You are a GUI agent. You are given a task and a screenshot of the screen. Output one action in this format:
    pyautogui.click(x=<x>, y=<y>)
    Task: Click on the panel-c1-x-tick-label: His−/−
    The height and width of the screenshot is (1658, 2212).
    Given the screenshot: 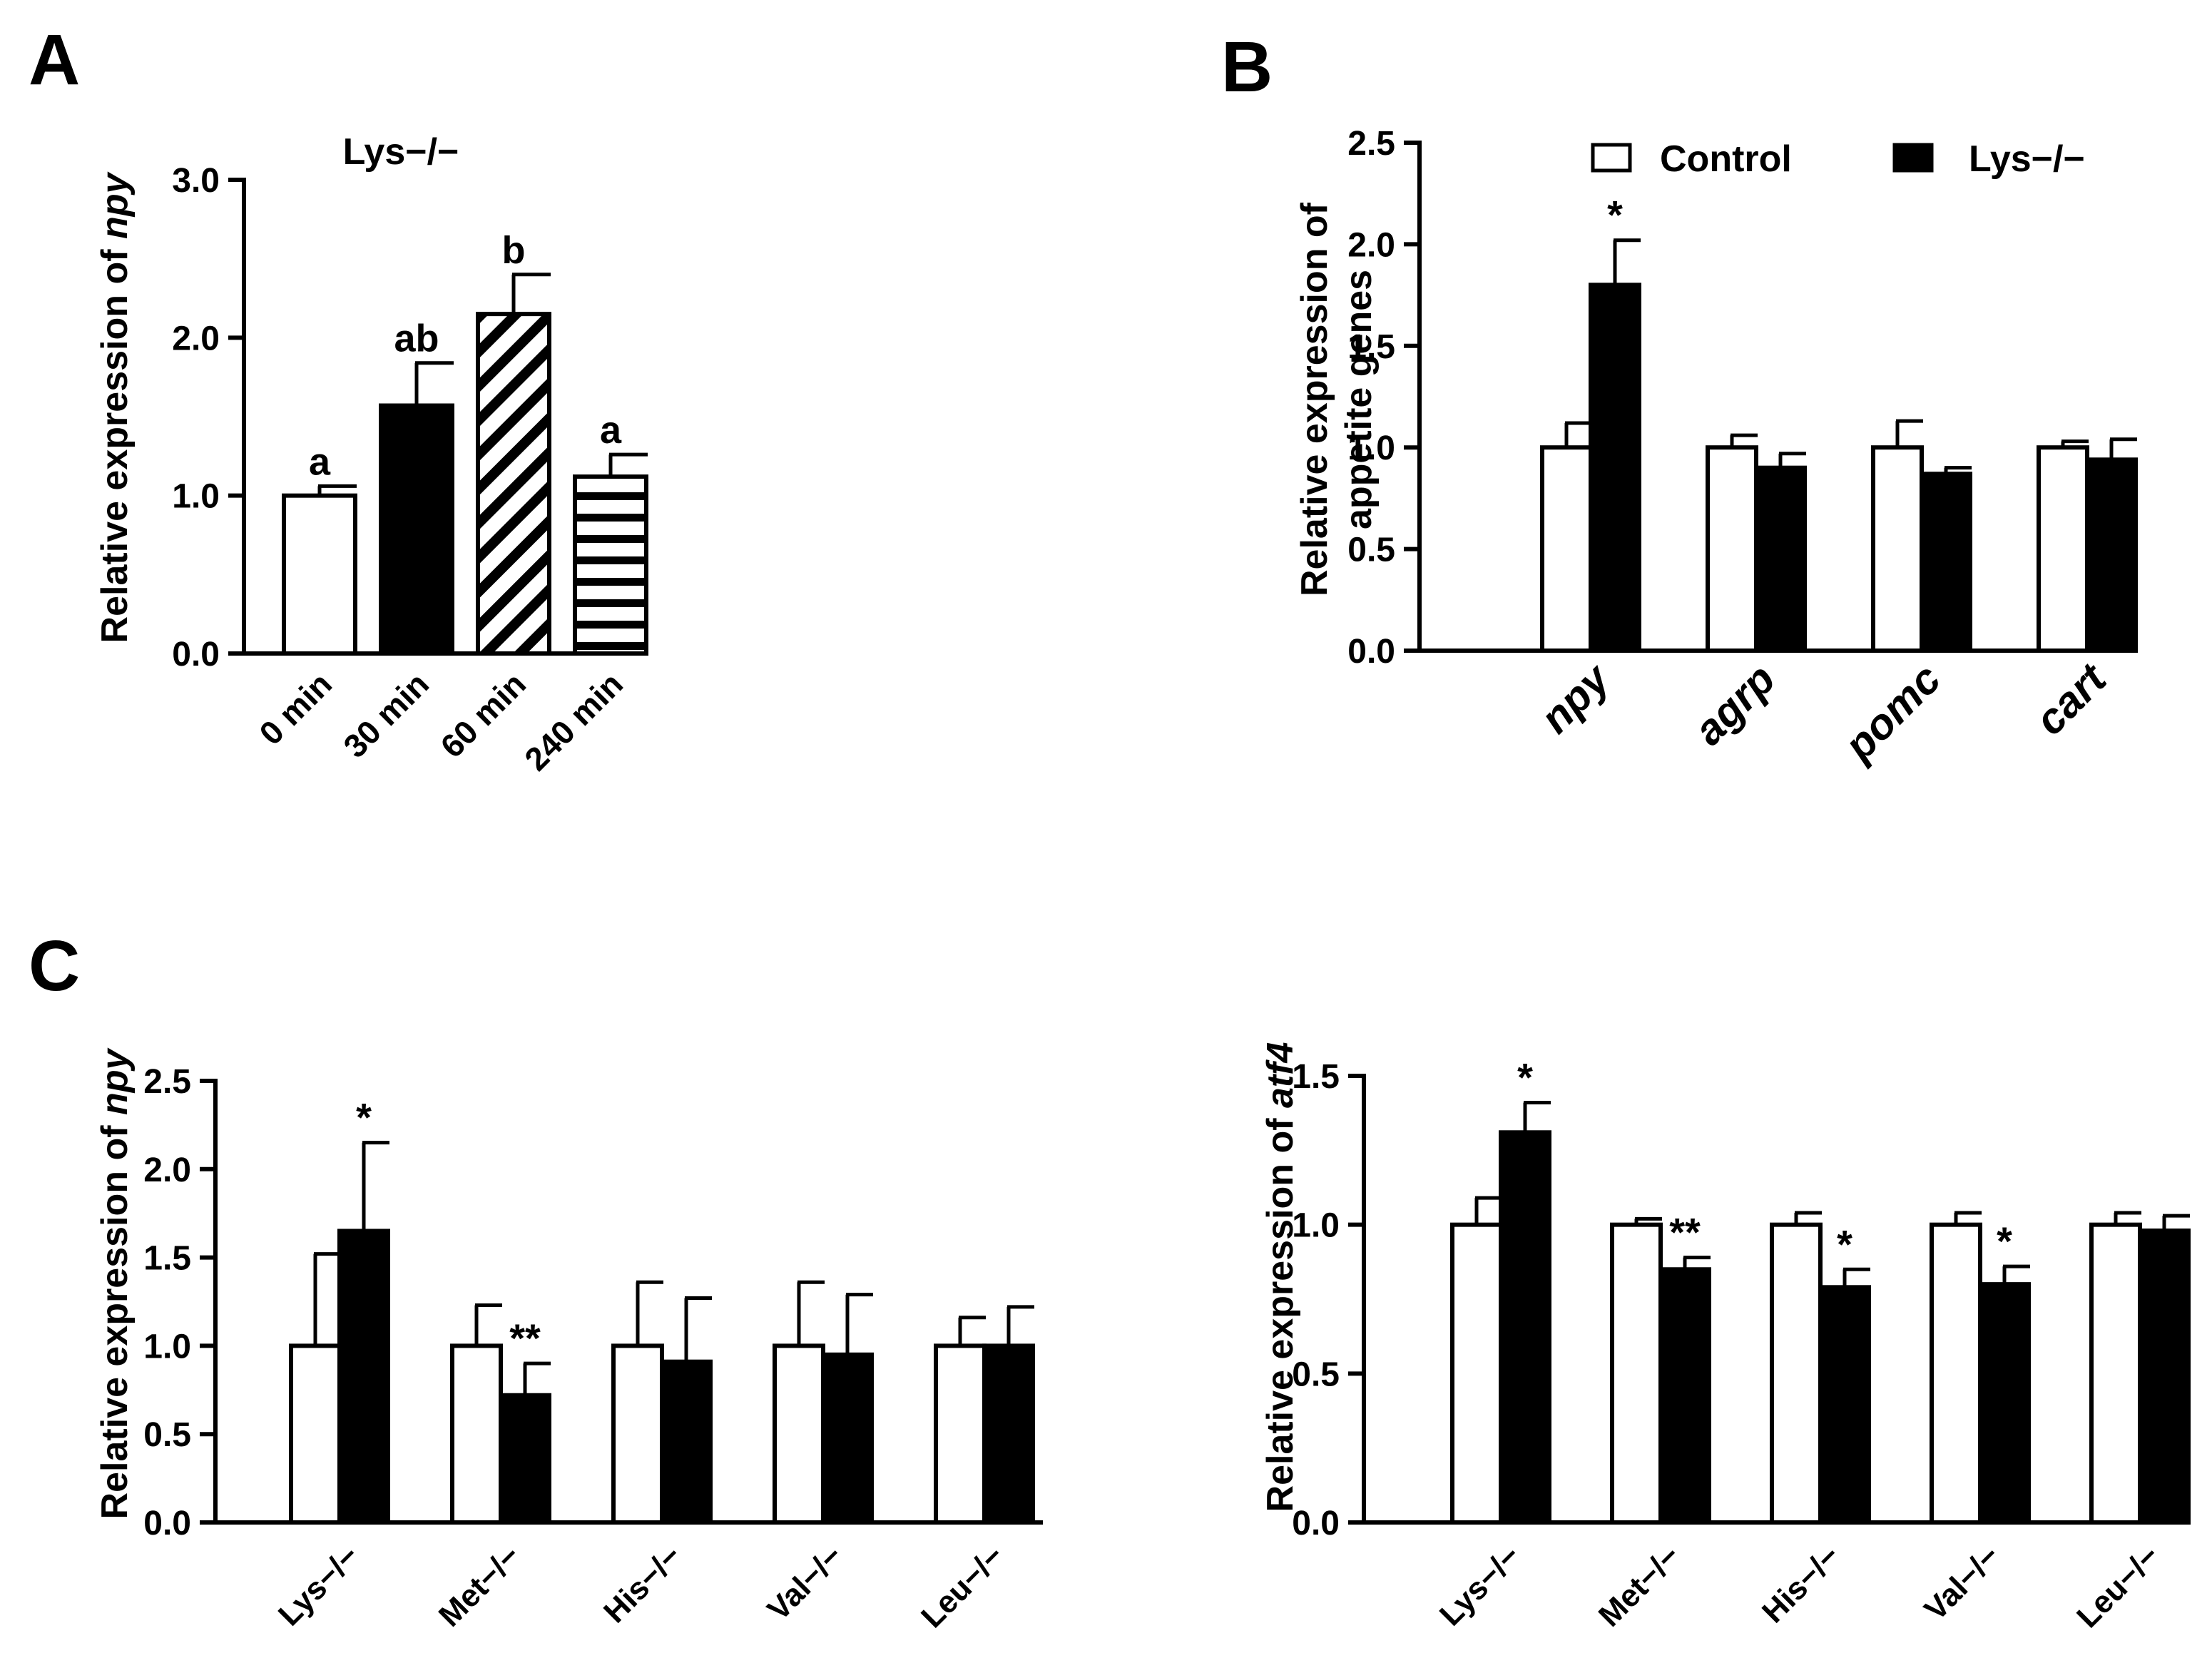 What is the action you would take?
    pyautogui.click(x=642, y=1583)
    